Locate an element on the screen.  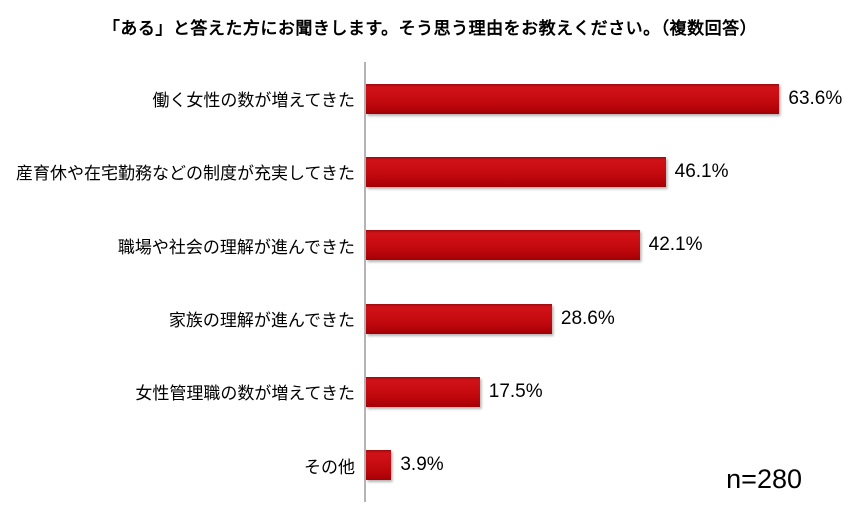
value-label: 3.9% is located at coordinates (422, 465).